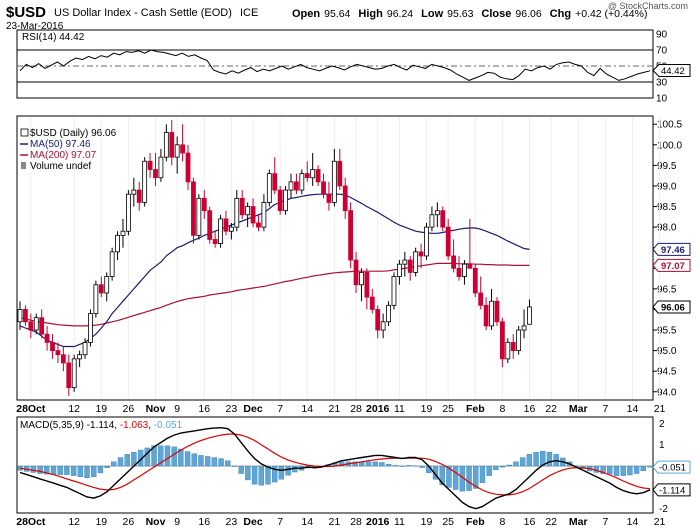 The image size is (700, 530). What do you see at coordinates (671, 70) in the screenshot?
I see `rsi-last-badge` at bounding box center [671, 70].